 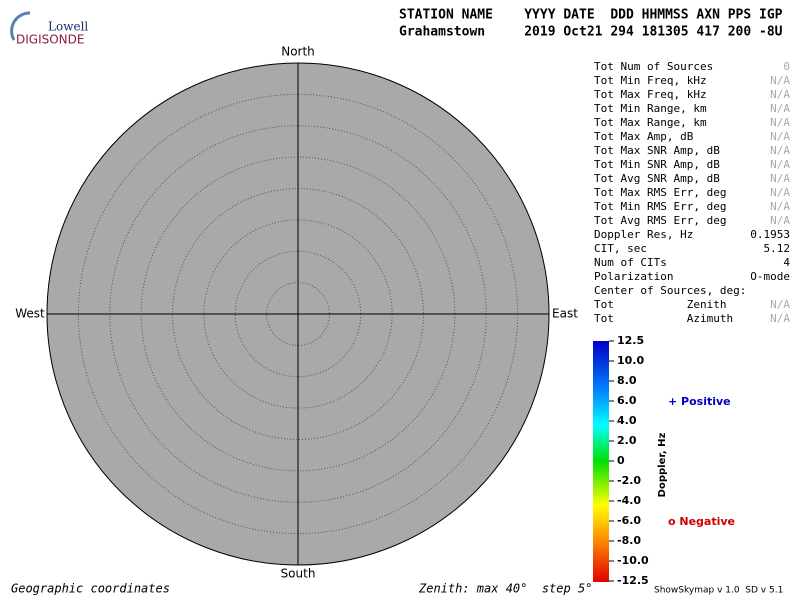 I want to click on colorbar-tick-label: -2.0, so click(x=629, y=480).